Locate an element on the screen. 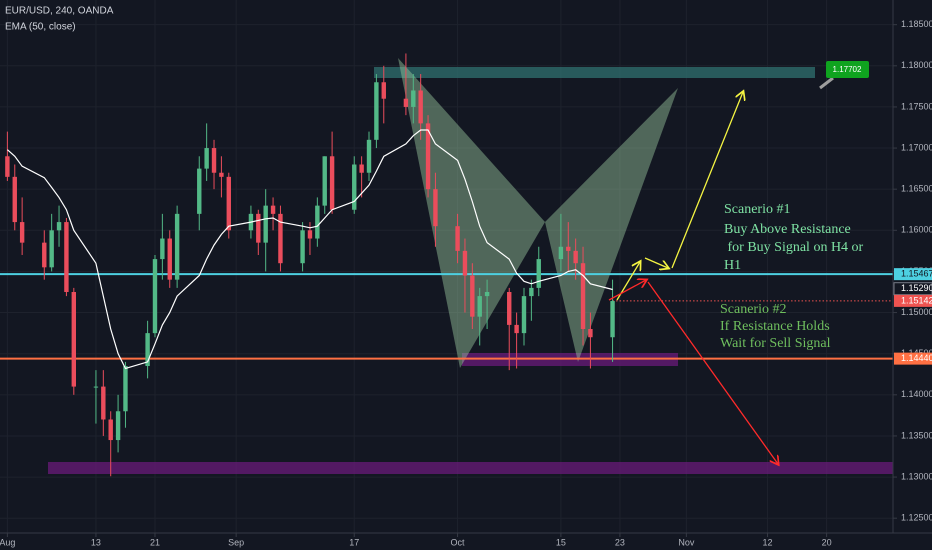  price-level-label: 1.14440 is located at coordinates (916, 358).